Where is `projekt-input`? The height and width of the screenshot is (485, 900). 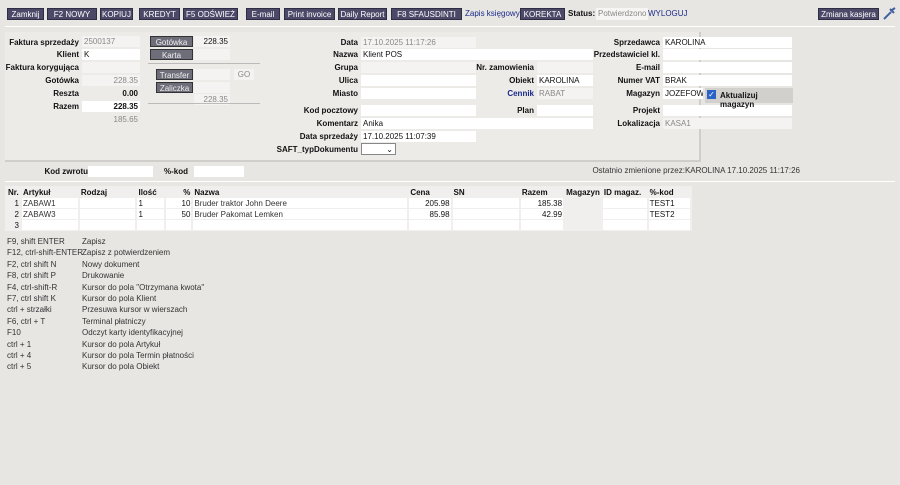
projekt-input is located at coordinates (727, 110).